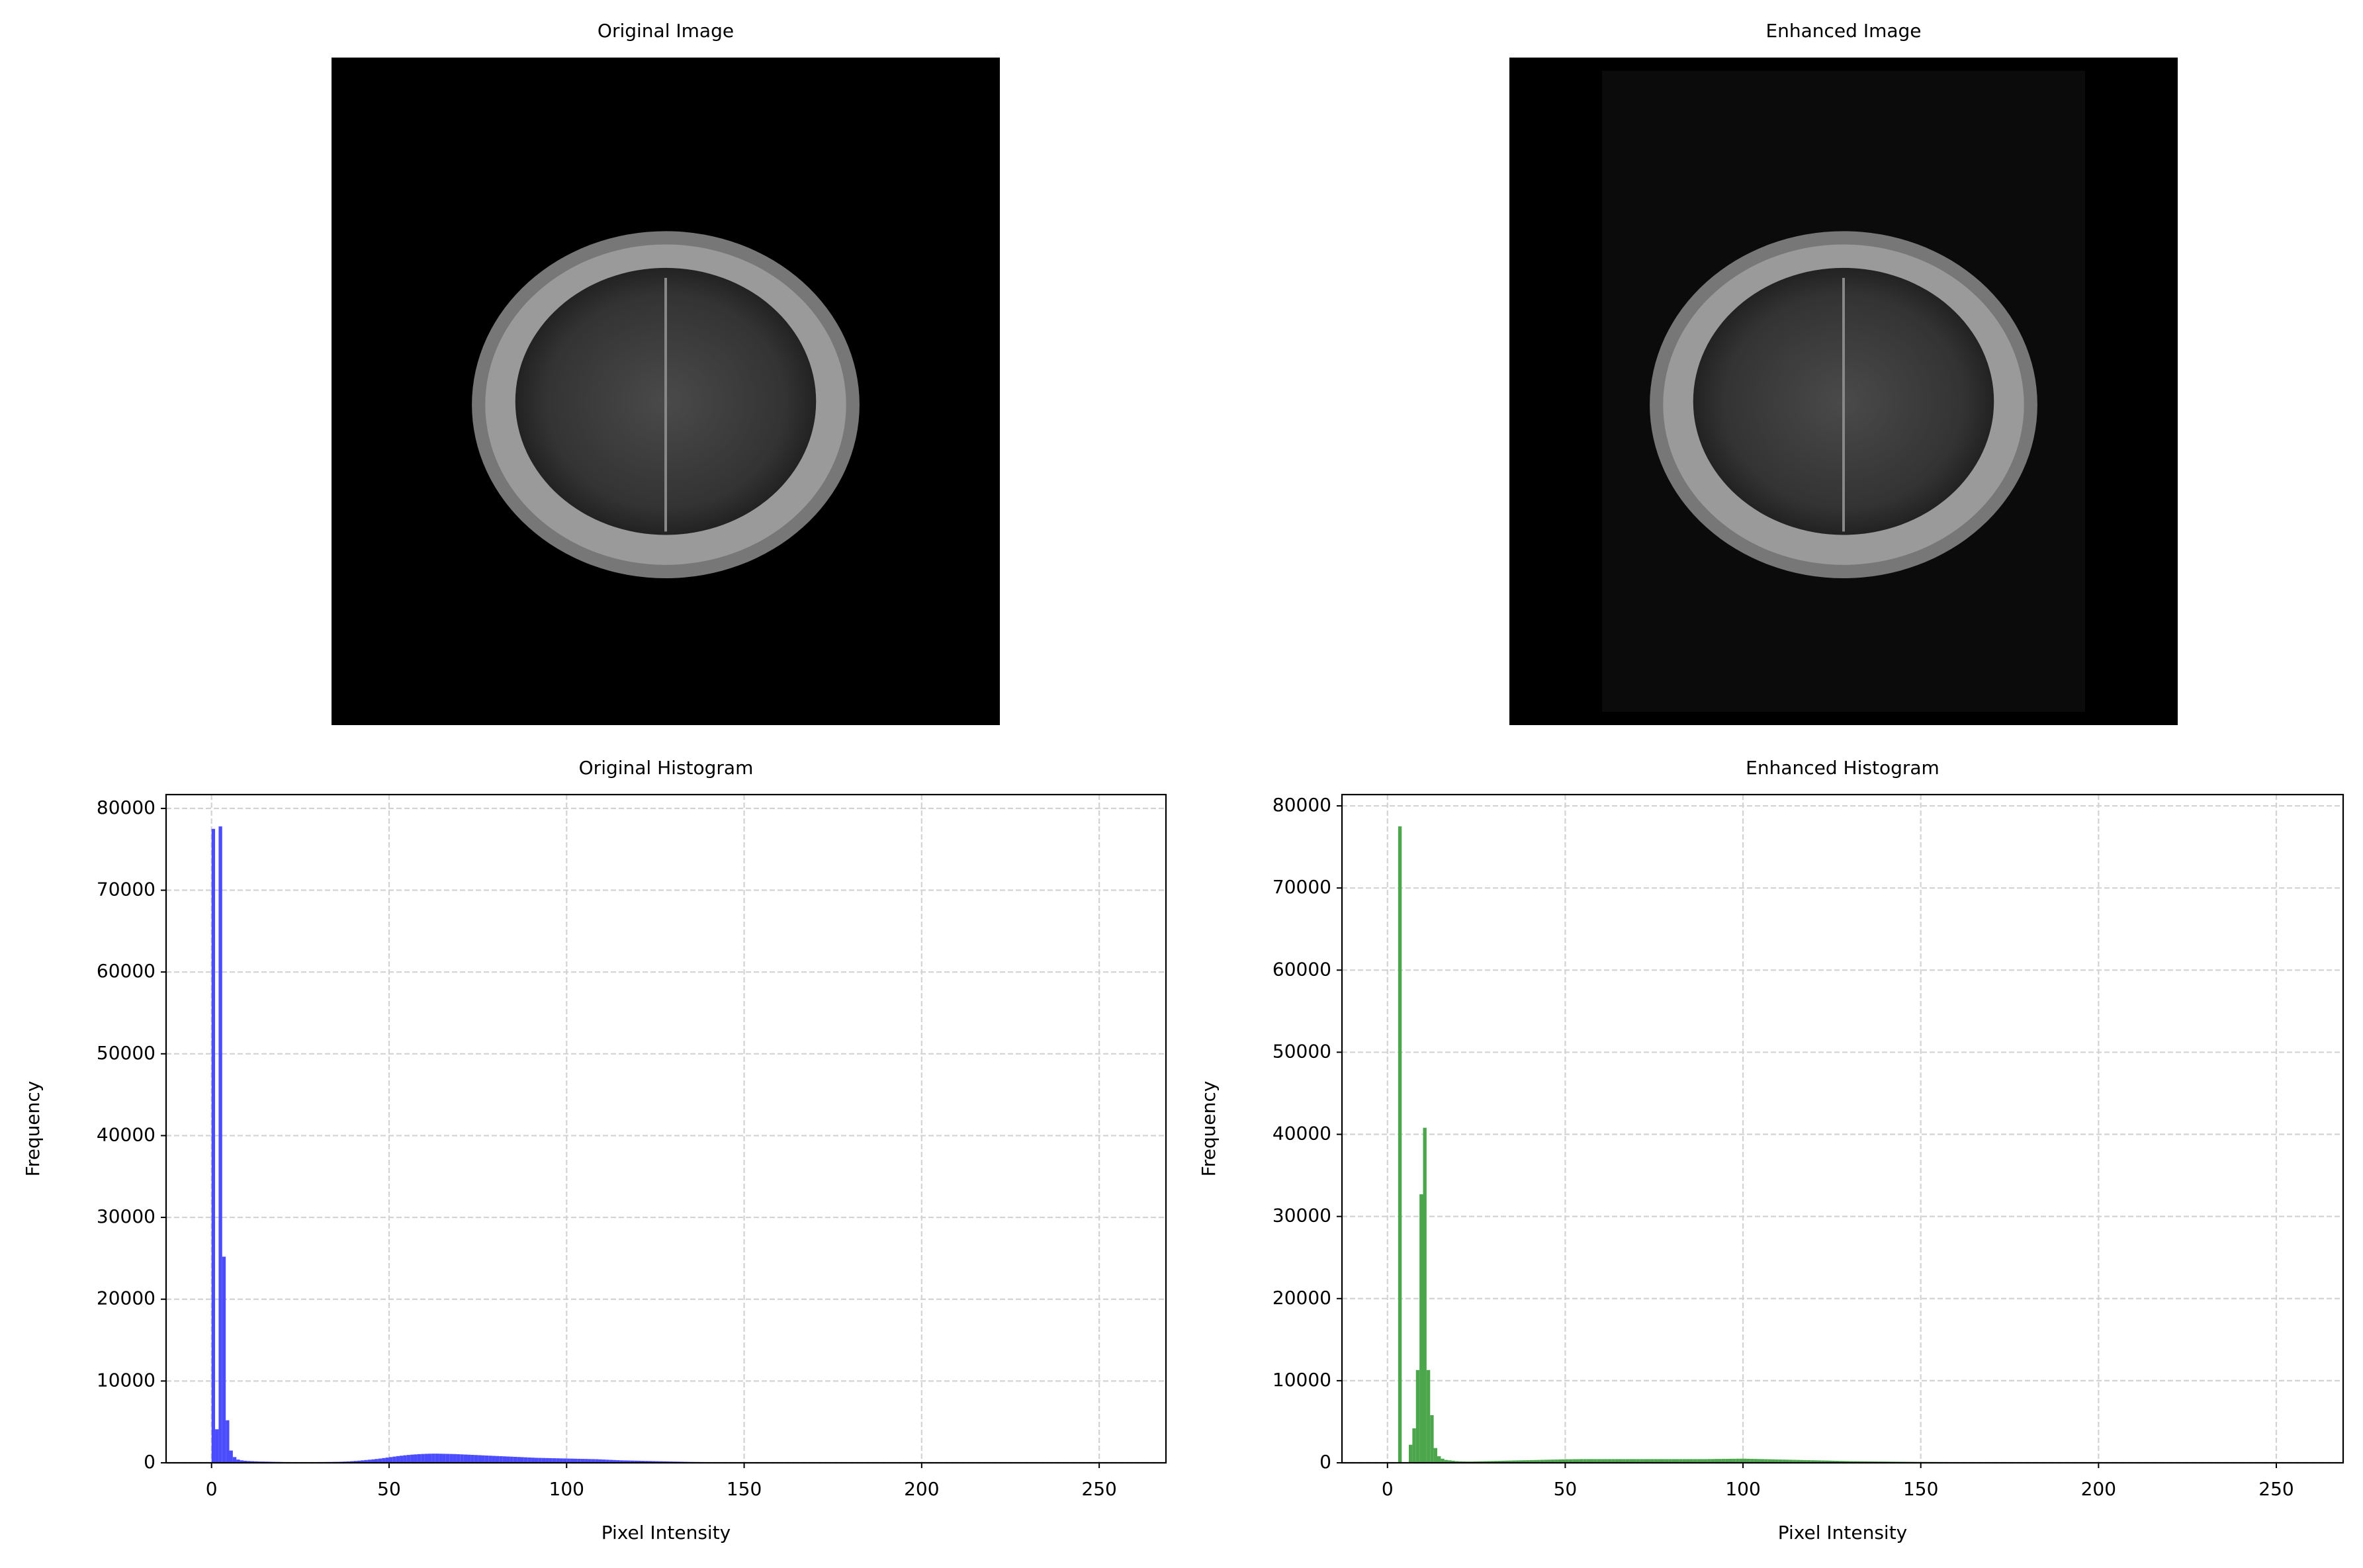 Image resolution: width=2363 pixels, height=1568 pixels. What do you see at coordinates (1301, 1380) in the screenshot?
I see `y-tick-label: 10000` at bounding box center [1301, 1380].